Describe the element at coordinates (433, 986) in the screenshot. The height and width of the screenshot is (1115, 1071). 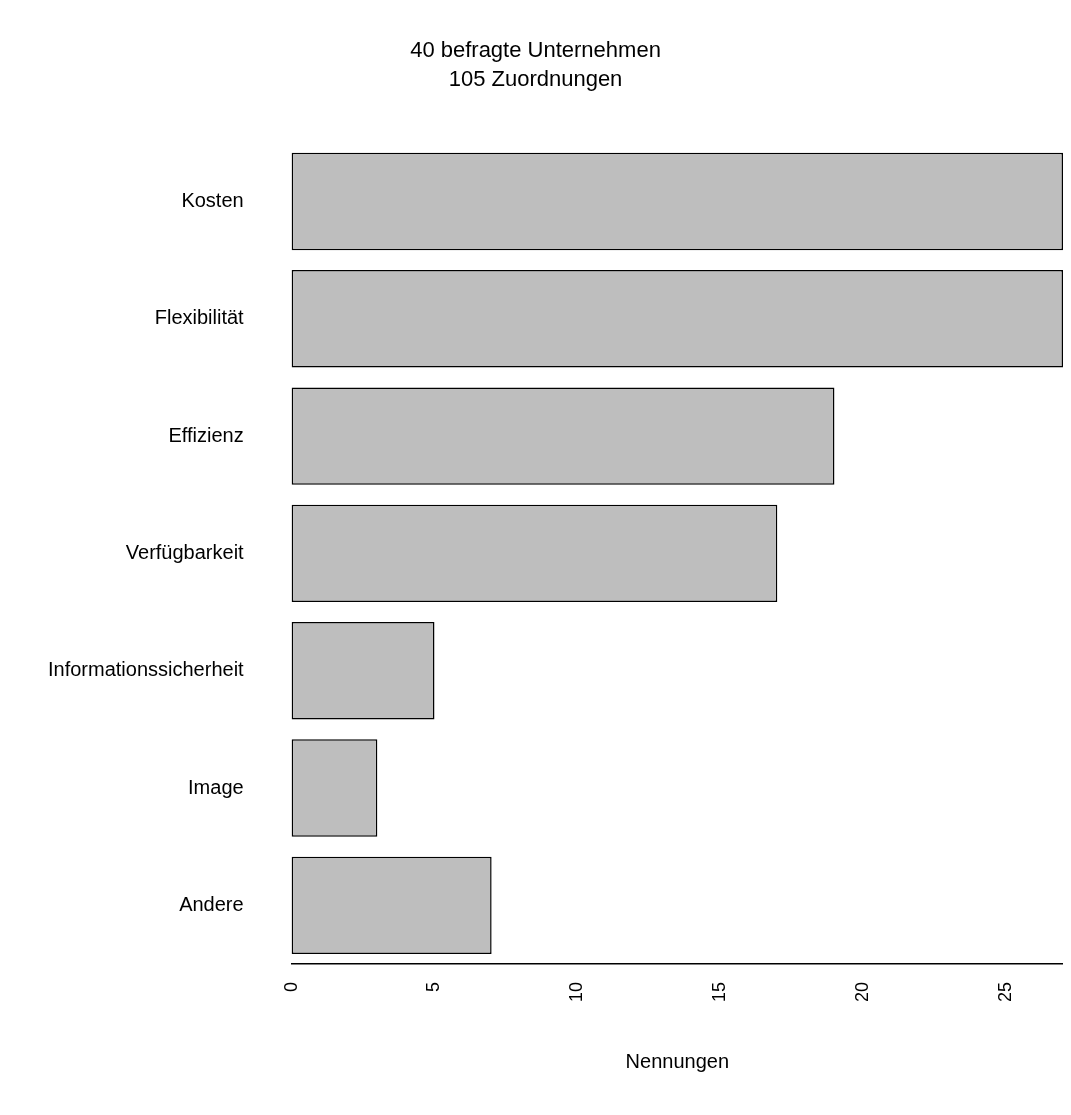
I see `x-tick-label: 5` at that location.